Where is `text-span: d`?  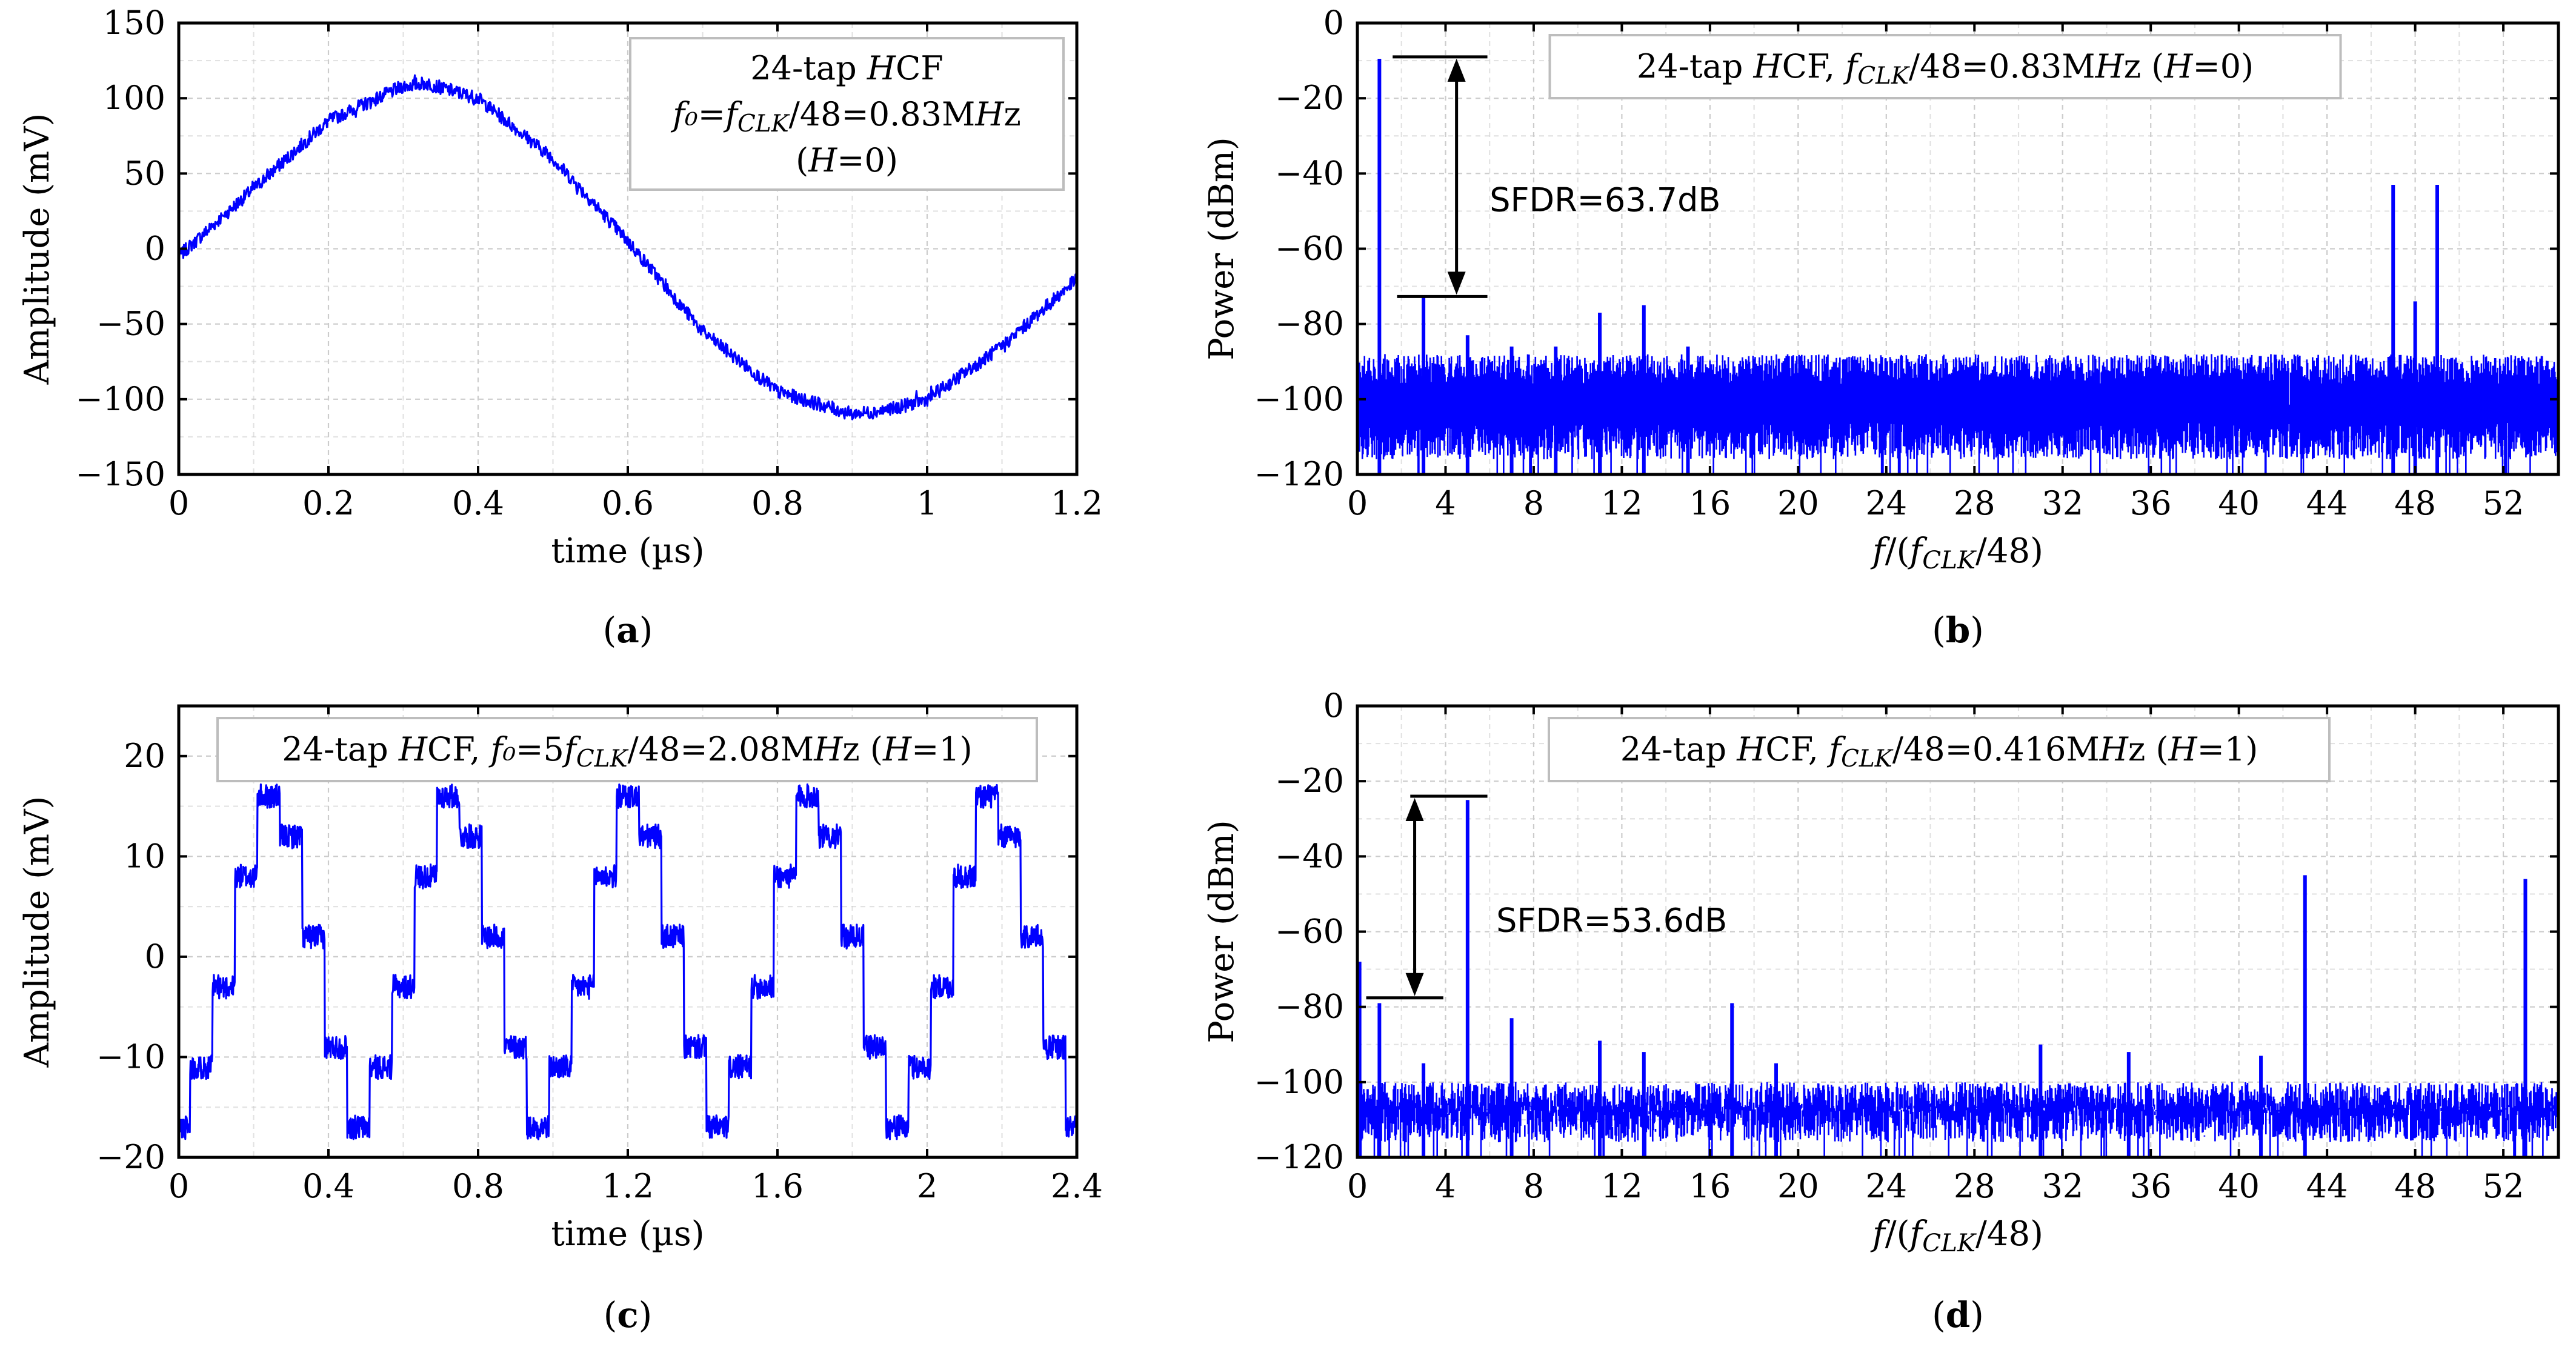 text-span: d is located at coordinates (1958, 1315).